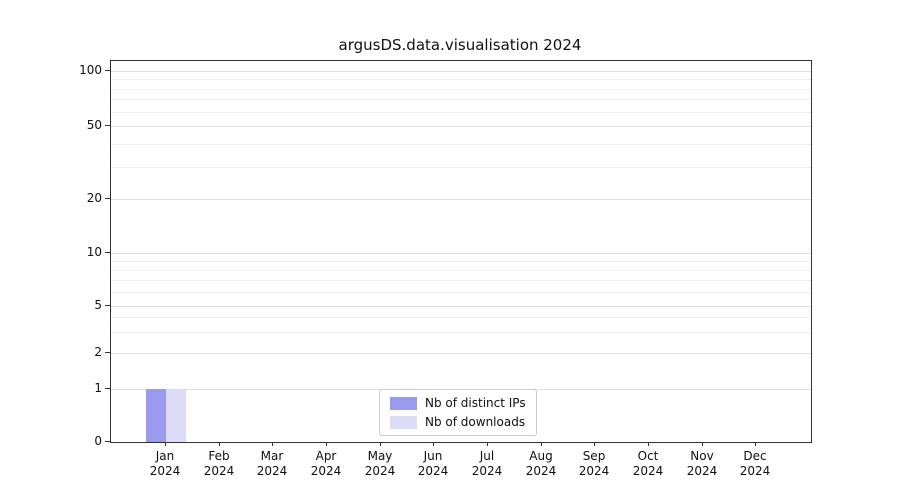  Describe the element at coordinates (219, 456) in the screenshot. I see `x-tick-month: Feb` at that location.